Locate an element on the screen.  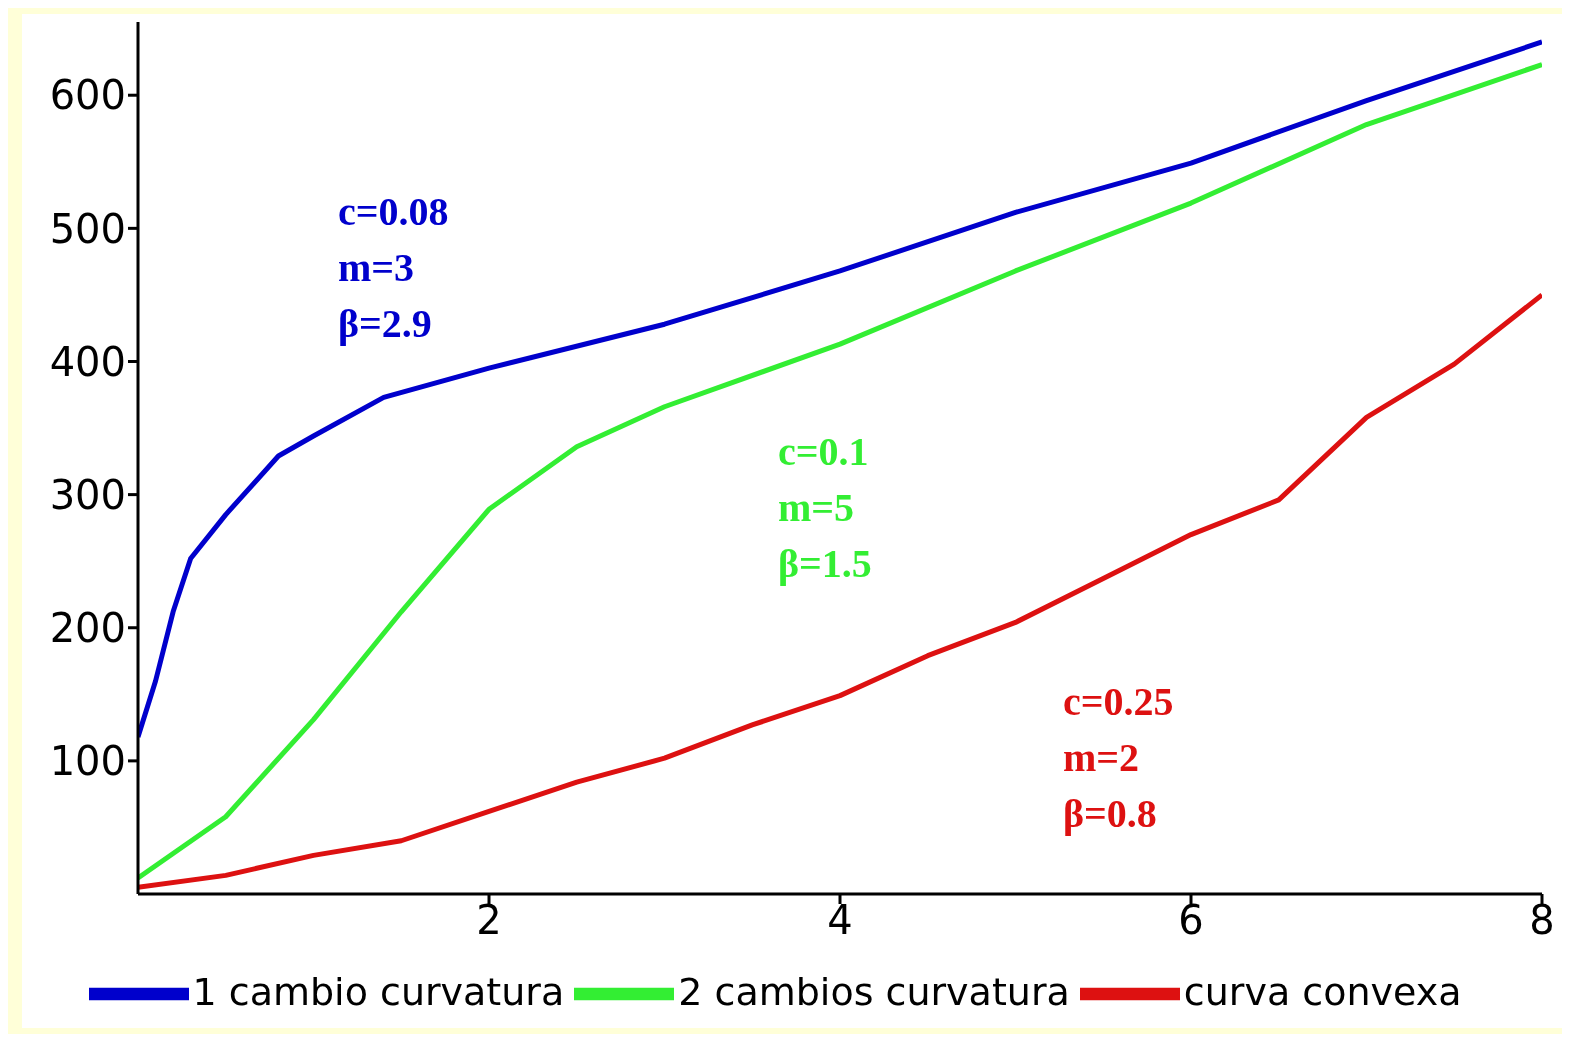
y-tick-label: 100 is located at coordinates (87, 761).